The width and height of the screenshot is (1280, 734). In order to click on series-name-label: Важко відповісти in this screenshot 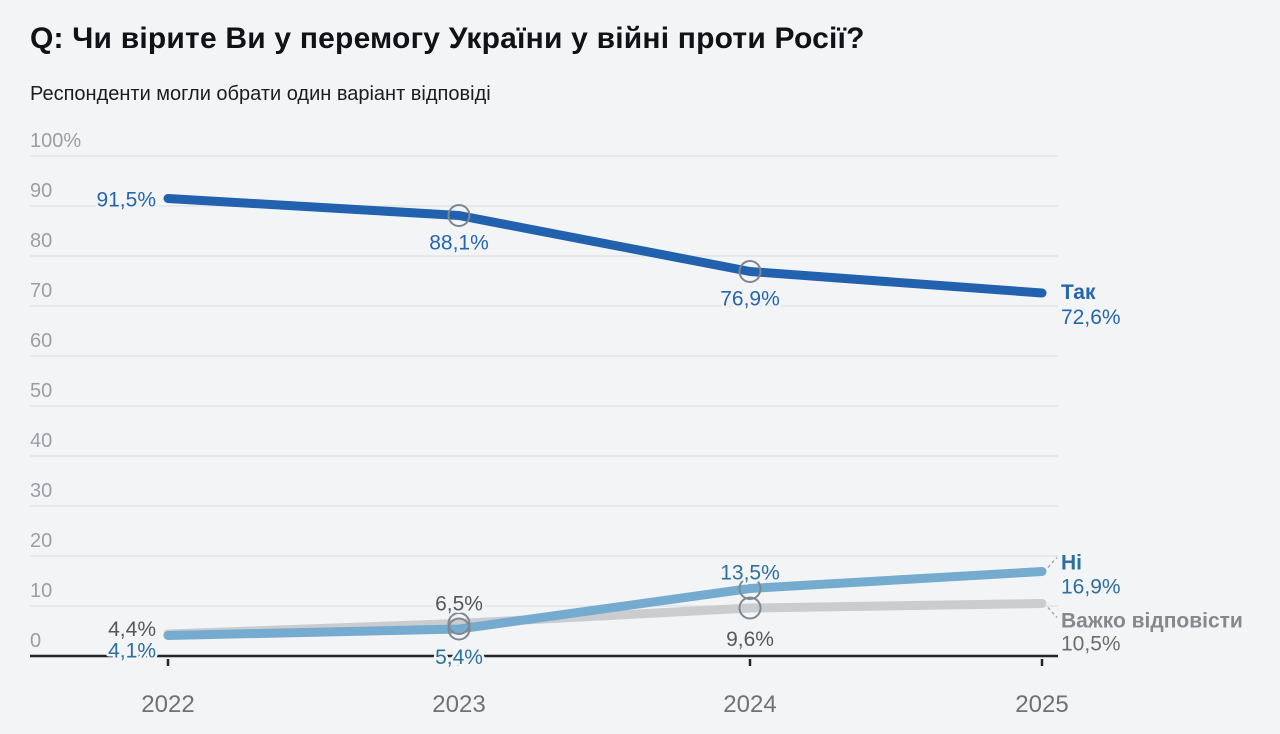, I will do `click(1152, 621)`.